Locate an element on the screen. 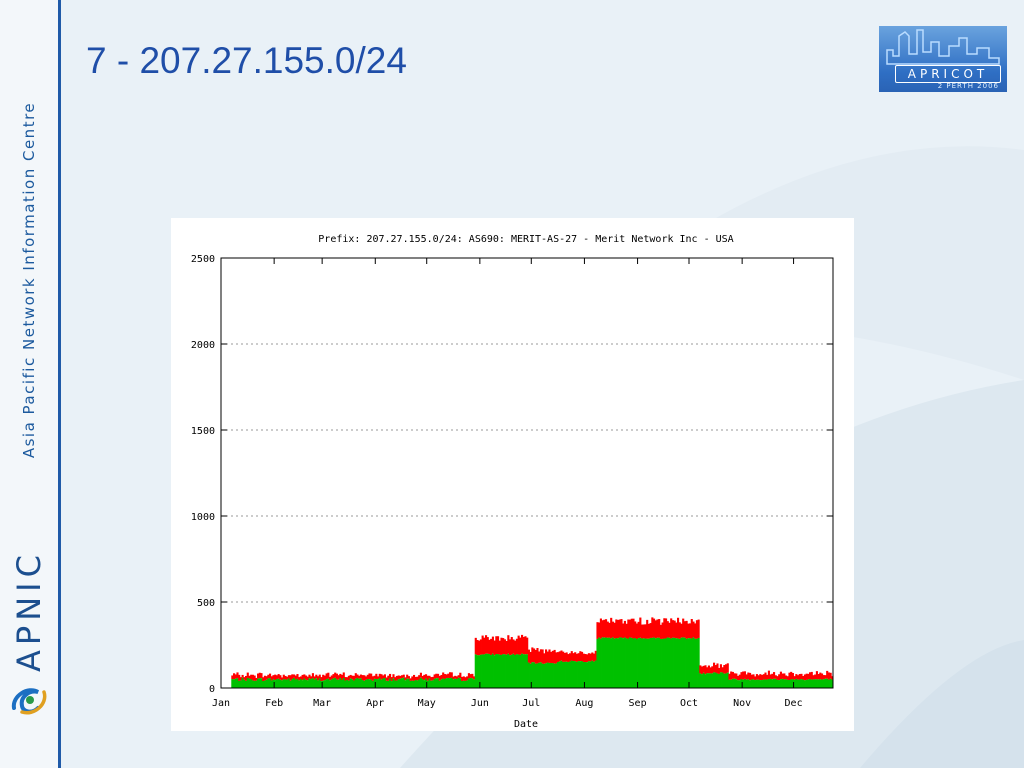 The width and height of the screenshot is (1024, 768). y-tick-label: 2000 is located at coordinates (203, 345).